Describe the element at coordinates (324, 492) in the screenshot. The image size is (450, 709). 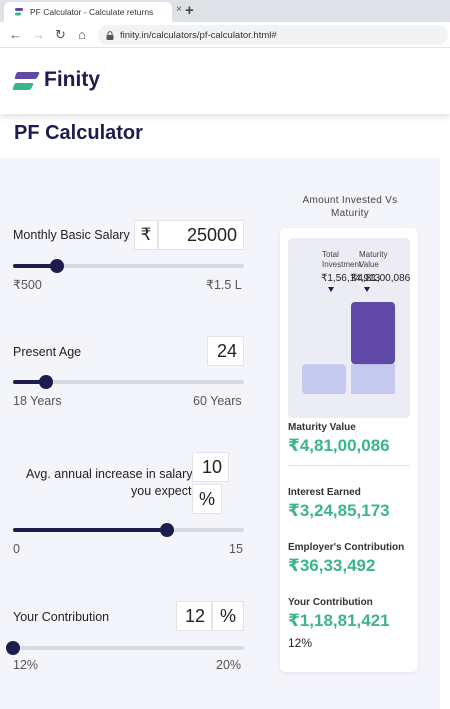
I see `interest-earned-label: Interest Earned` at that location.